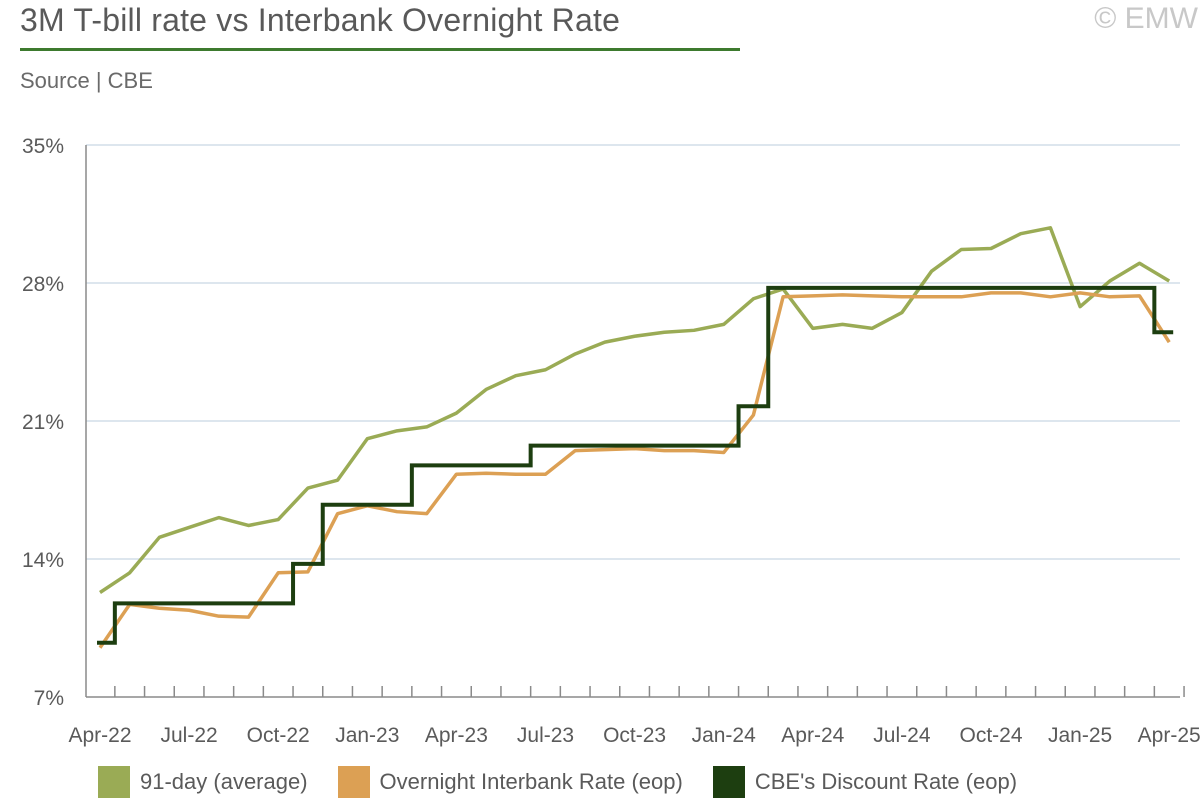  Describe the element at coordinates (278, 735) in the screenshot. I see `x-tick-label: Oct-22` at that location.